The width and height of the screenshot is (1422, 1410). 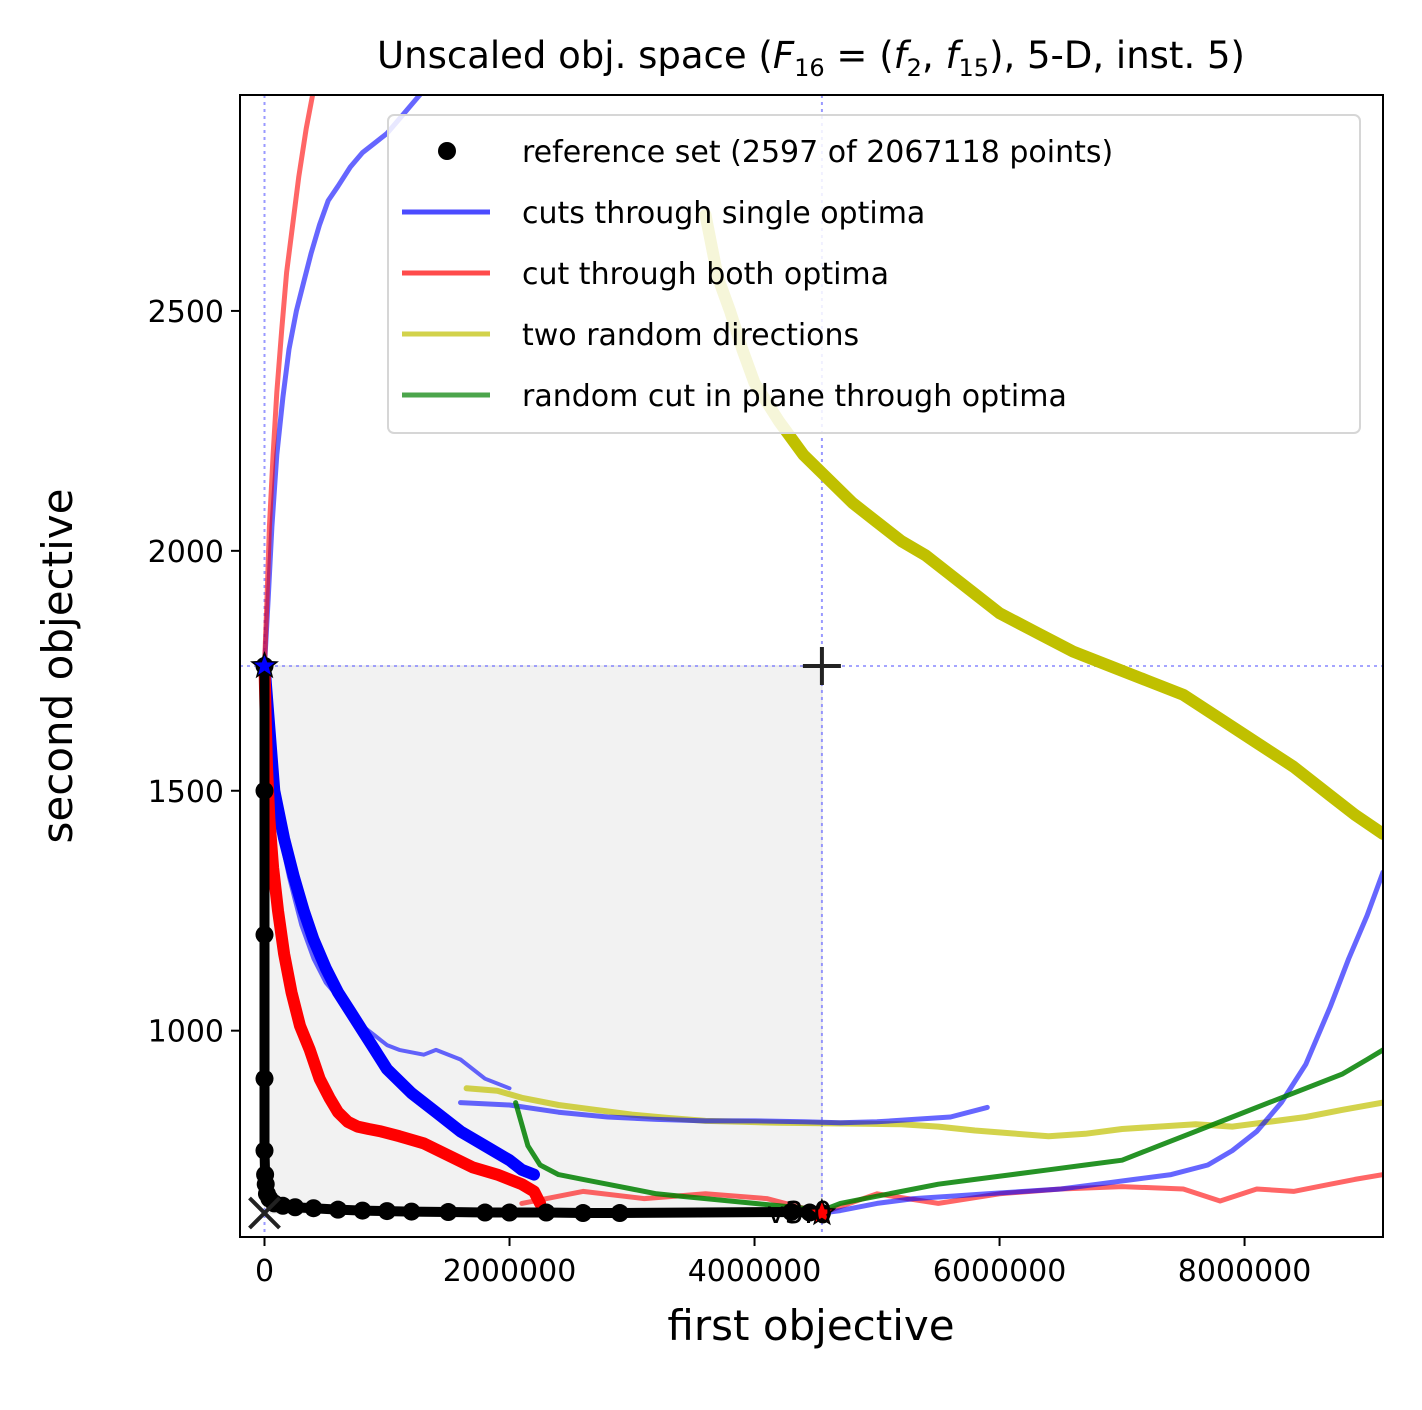 I want to click on version-annotation: v3.0, so click(x=799, y=1213).